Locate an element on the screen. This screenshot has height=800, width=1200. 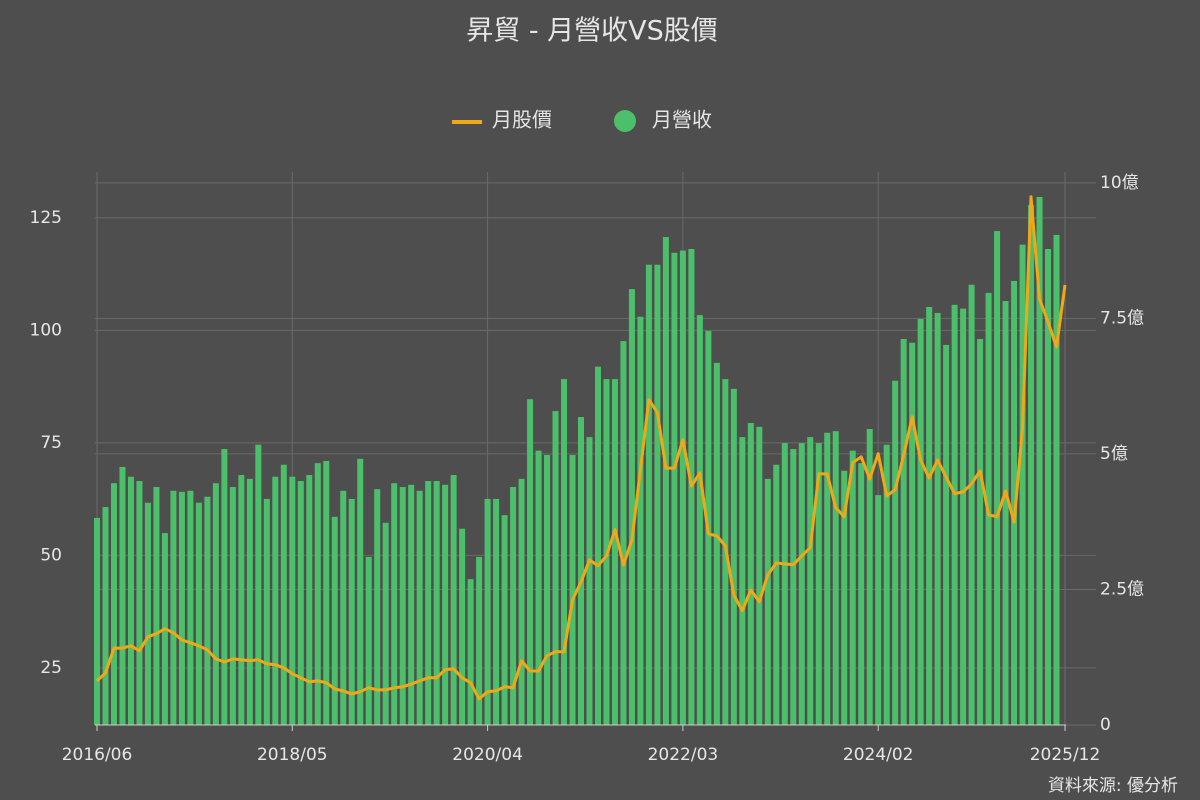
y-tick-label: 25 is located at coordinates (51, 668).